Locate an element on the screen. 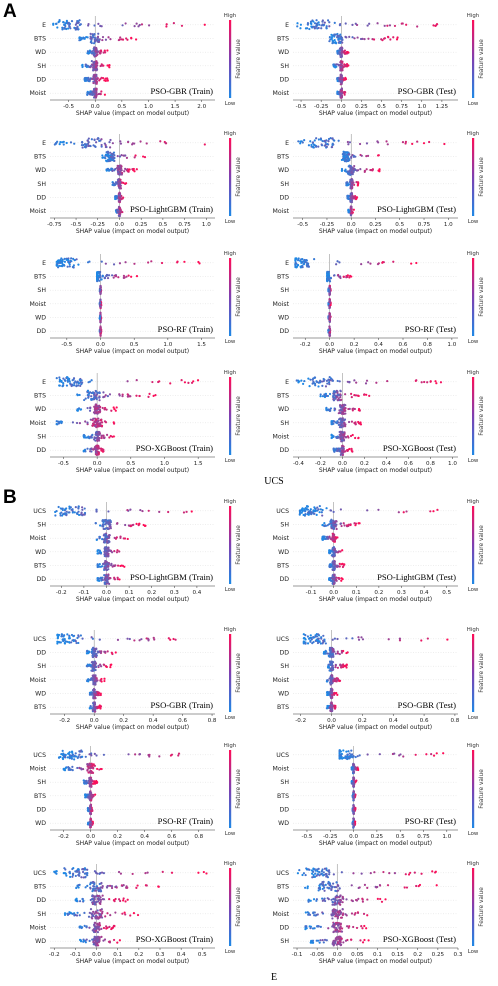  x-tick-label: 0.0 is located at coordinates (95, 107).